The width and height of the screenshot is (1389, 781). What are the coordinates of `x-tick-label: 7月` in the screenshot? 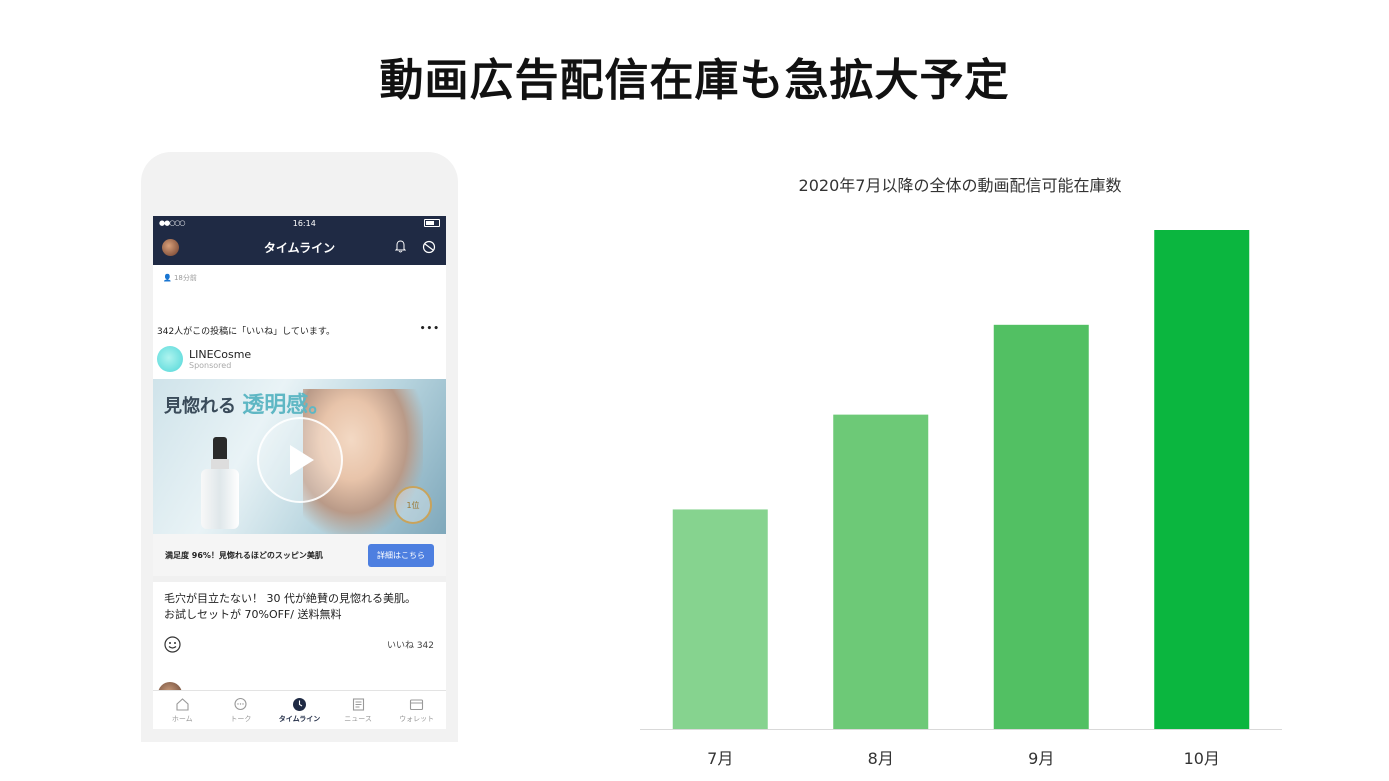 It's located at (720, 758).